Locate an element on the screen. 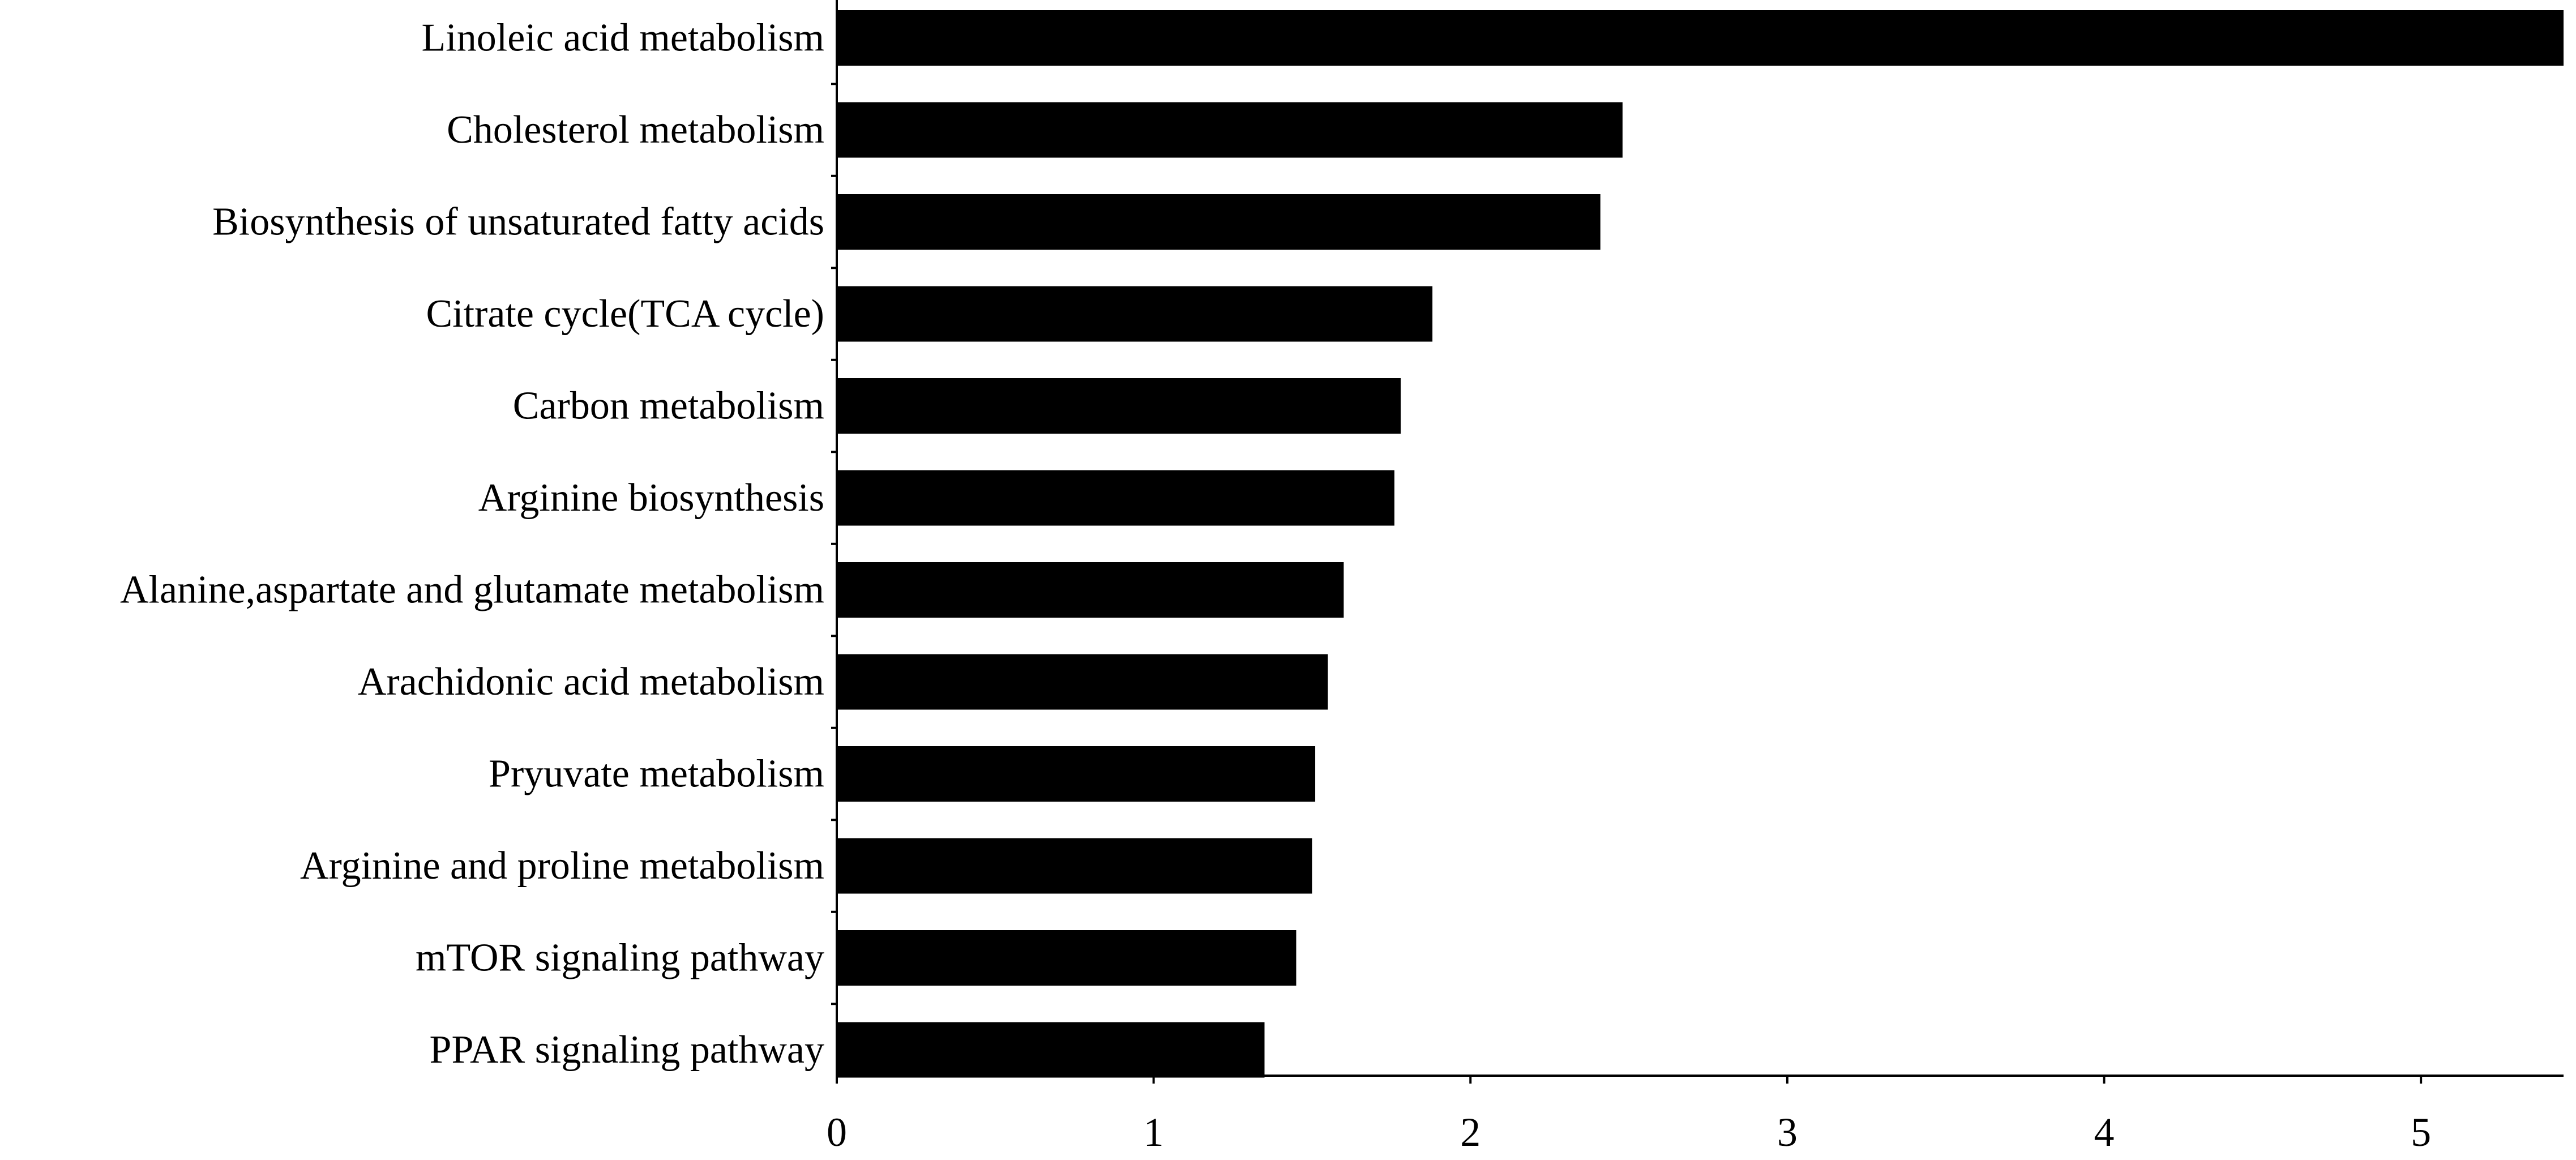 The width and height of the screenshot is (2576, 1160). category-label: PPAR signaling pathway is located at coordinates (627, 1050).